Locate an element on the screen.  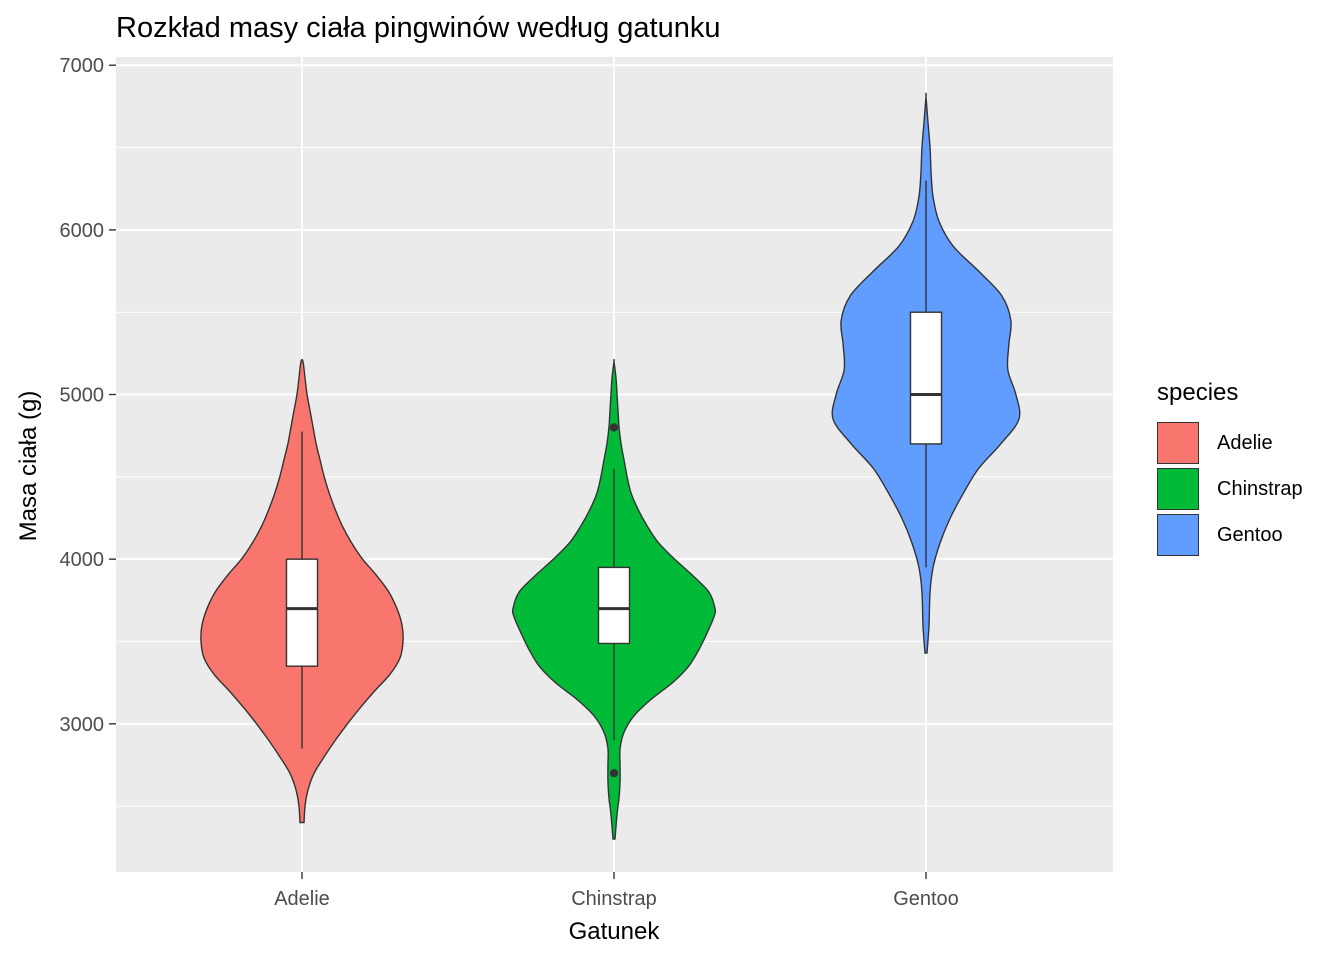
violin-group-chinstrap is located at coordinates (614, 599).